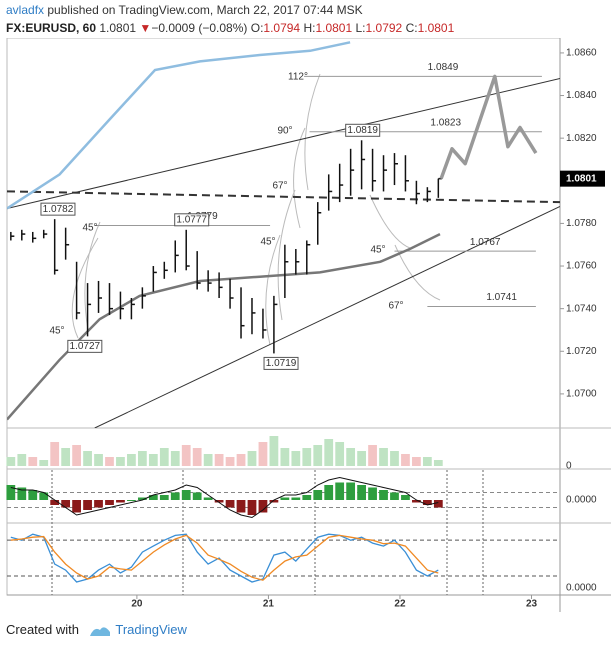  I want to click on y-tick-label: 1.0740, so click(581, 308).